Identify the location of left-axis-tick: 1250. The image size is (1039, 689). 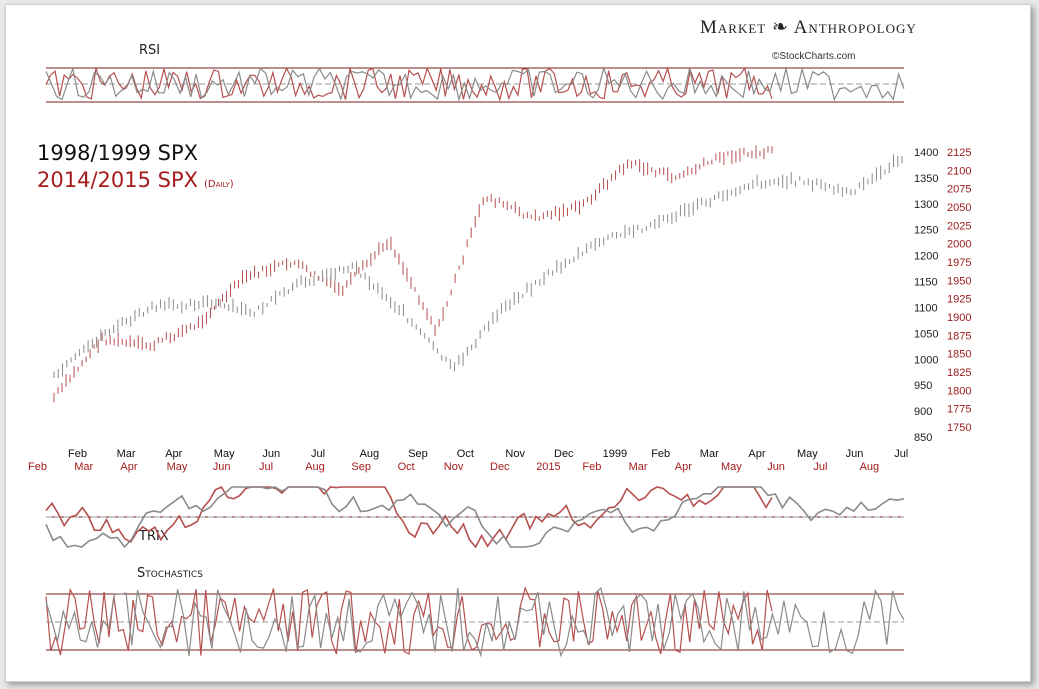
(926, 231).